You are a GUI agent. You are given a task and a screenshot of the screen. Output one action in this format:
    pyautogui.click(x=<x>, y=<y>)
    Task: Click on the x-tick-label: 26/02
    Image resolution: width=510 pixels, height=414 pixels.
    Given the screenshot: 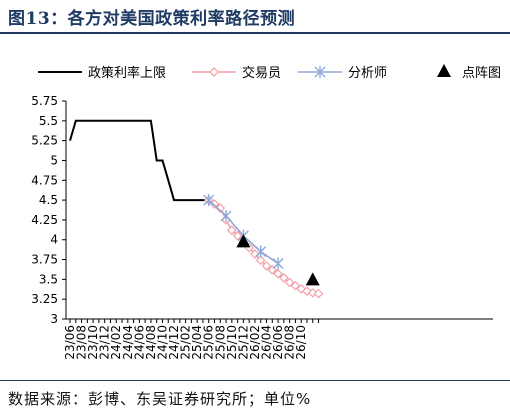 What is the action you would take?
    pyautogui.click(x=255, y=342)
    